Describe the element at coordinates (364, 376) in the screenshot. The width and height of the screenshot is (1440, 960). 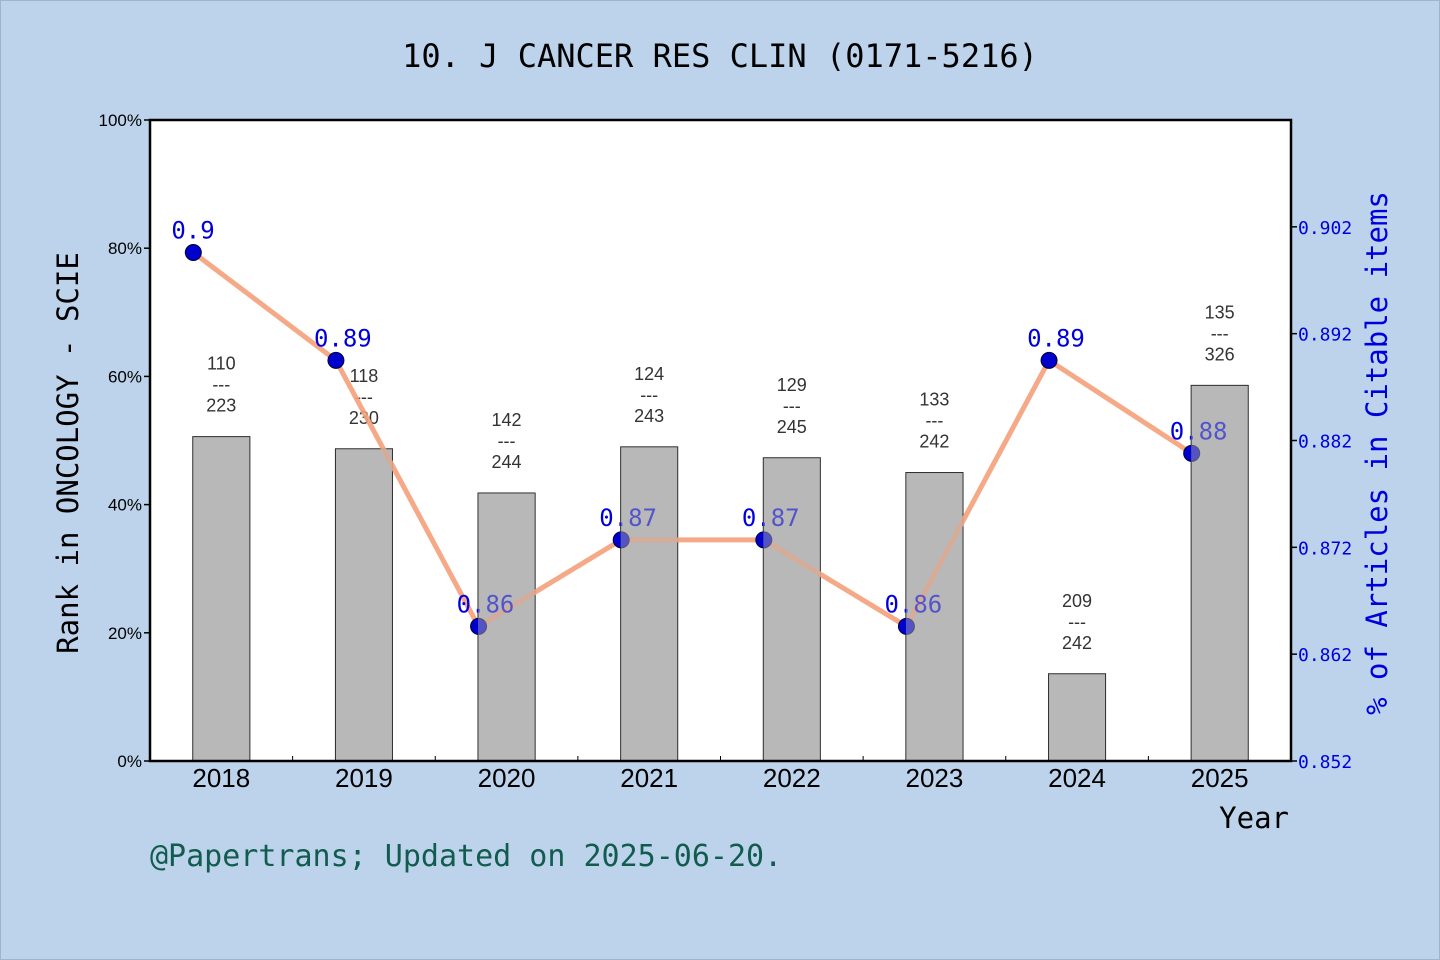
I see `bar-rank-label: 118` at that location.